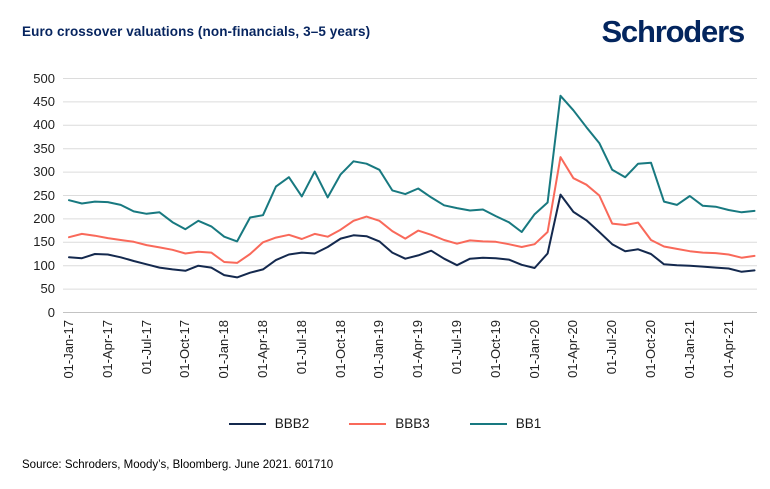 The image size is (770, 489). What do you see at coordinates (44, 148) in the screenshot?
I see `y-tick-label: 350` at bounding box center [44, 148].